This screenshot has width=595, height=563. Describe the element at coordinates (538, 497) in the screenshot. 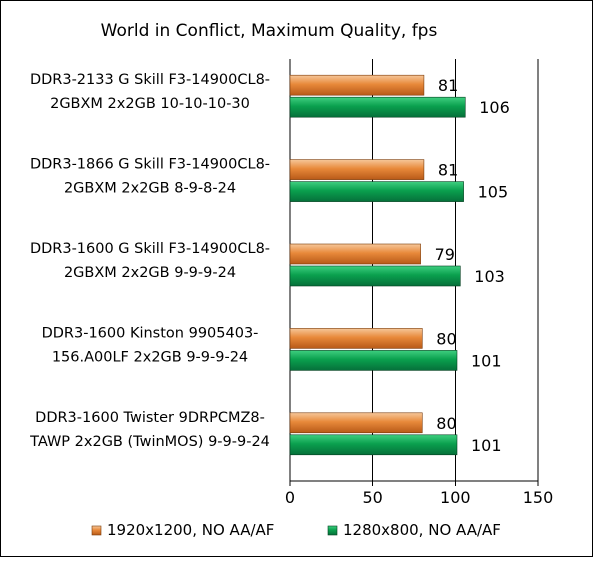

I see `x-tick-label: 150` at that location.